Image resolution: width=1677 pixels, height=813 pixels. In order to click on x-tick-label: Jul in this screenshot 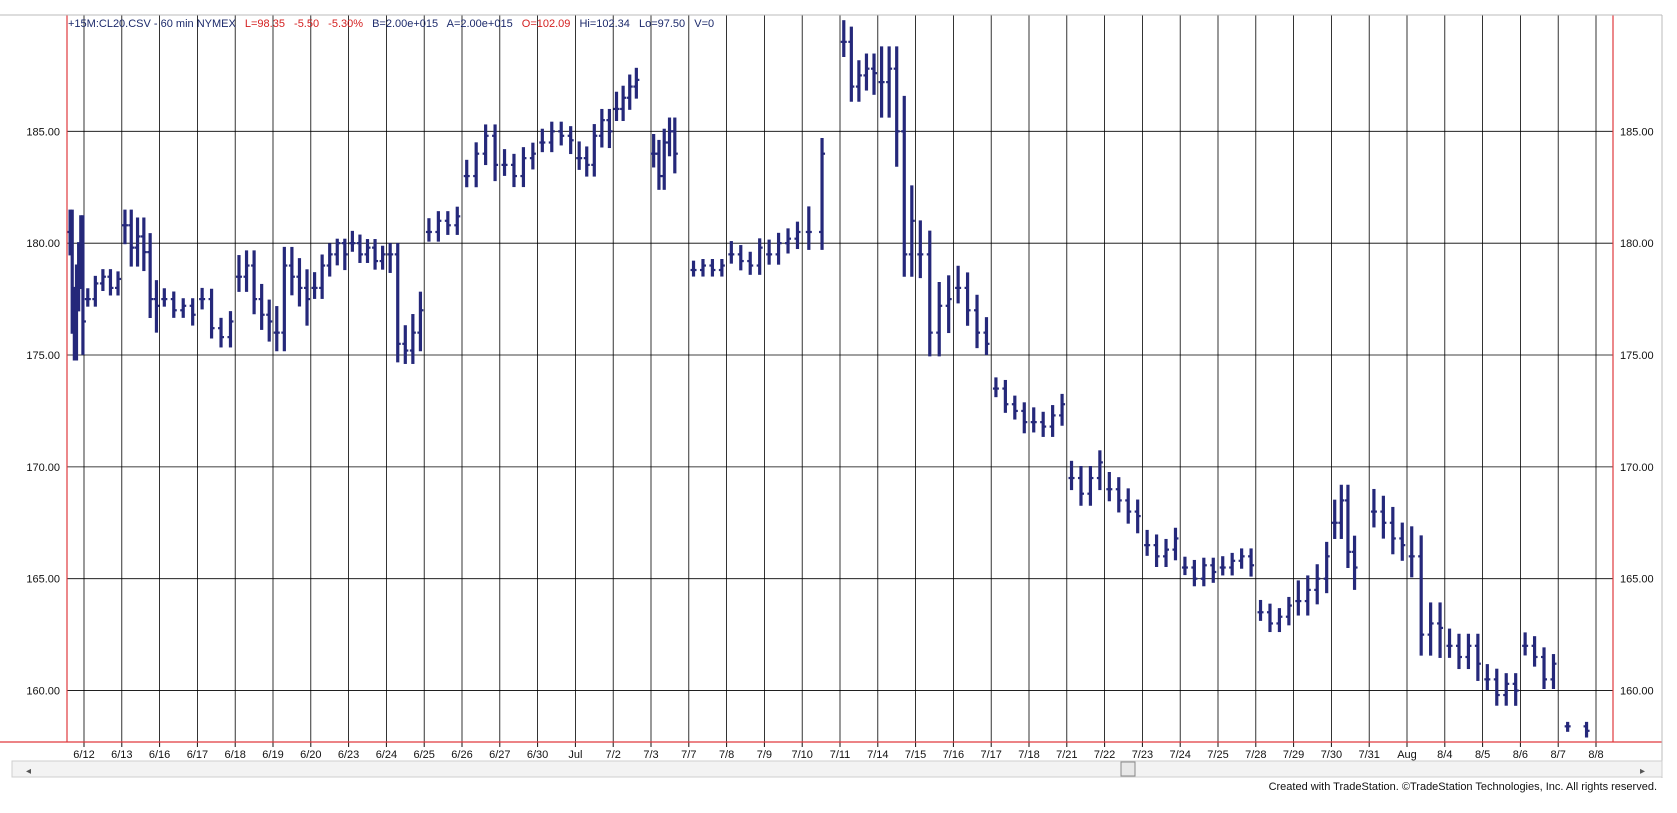, I will do `click(575, 755)`.